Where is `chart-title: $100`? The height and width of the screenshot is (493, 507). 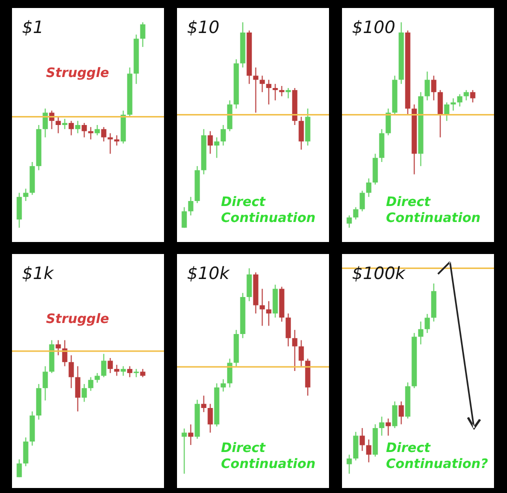
chart-title: $100 is located at coordinates (374, 28).